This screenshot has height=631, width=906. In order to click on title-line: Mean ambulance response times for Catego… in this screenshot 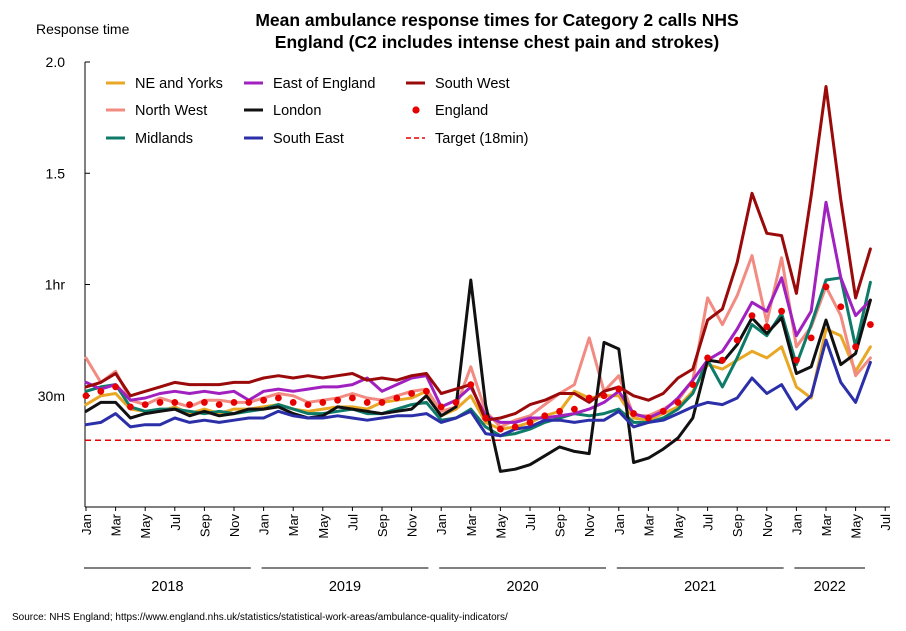, I will do `click(496, 20)`.